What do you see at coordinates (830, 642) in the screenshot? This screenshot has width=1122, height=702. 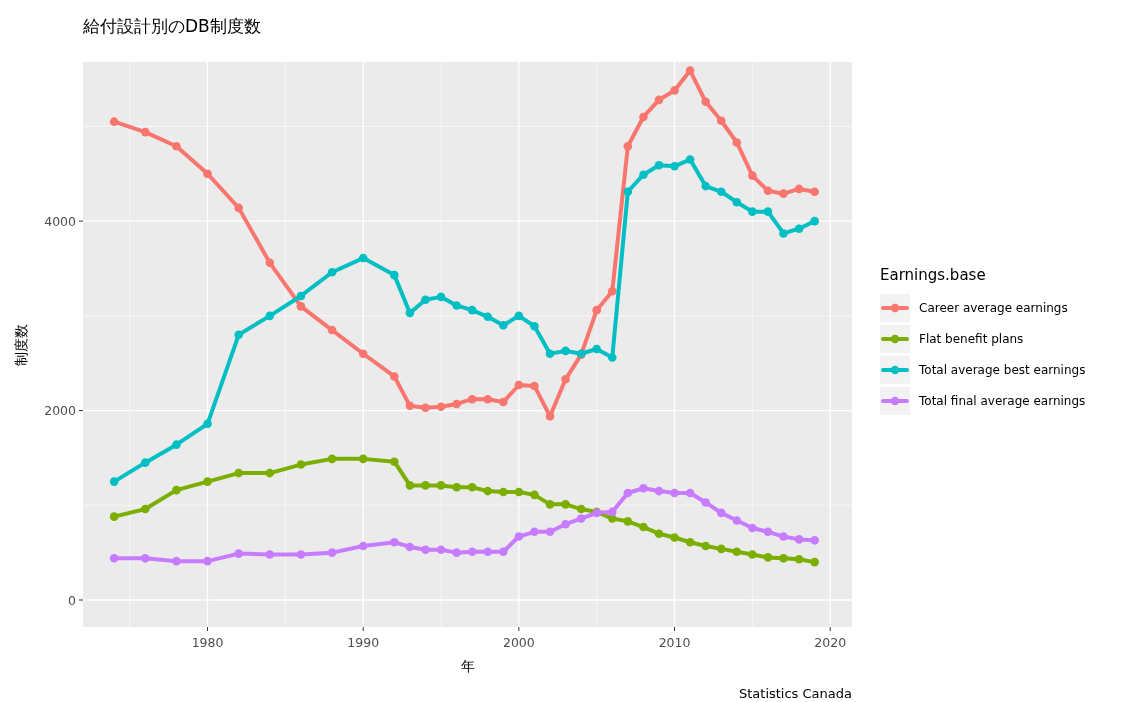 I see `x-tick-label: 2020` at bounding box center [830, 642].